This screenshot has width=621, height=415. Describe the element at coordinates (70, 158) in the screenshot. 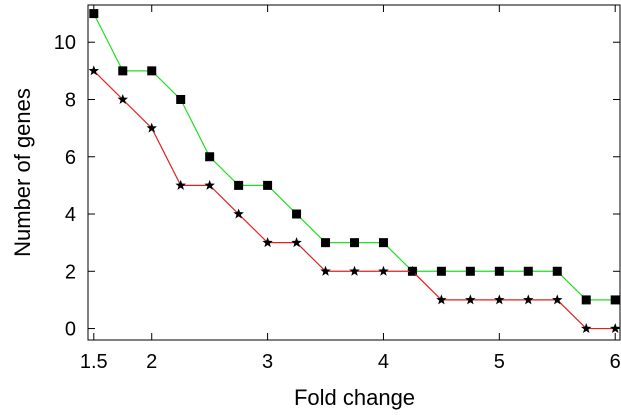

I see `y-tick-label: 6` at that location.